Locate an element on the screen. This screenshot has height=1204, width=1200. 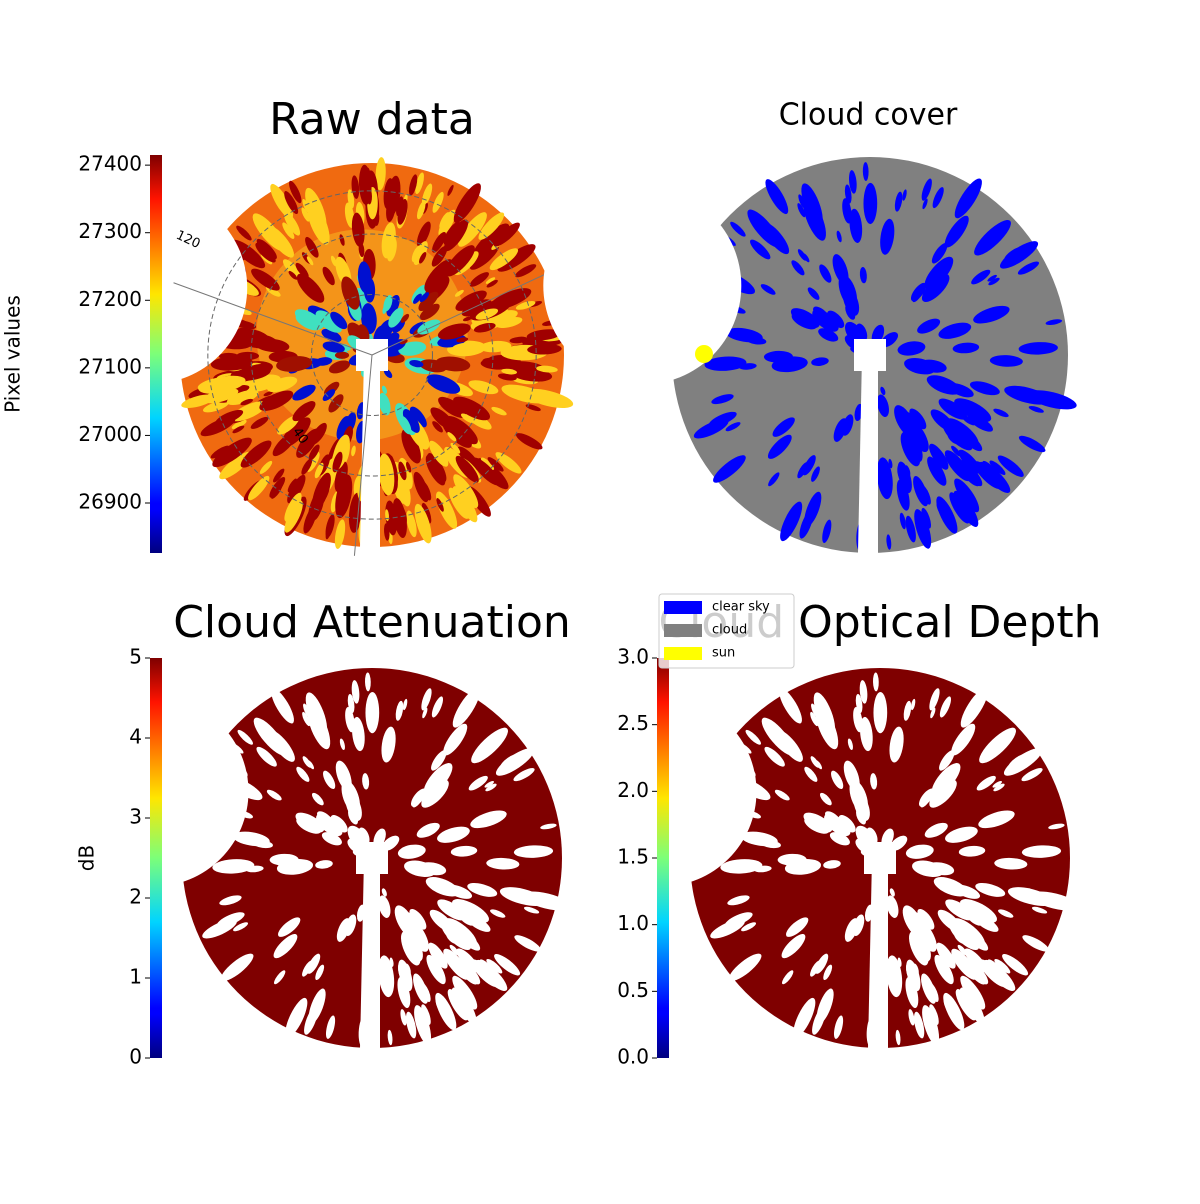
colorbar-tick-label: 27200 is located at coordinates (110, 299).